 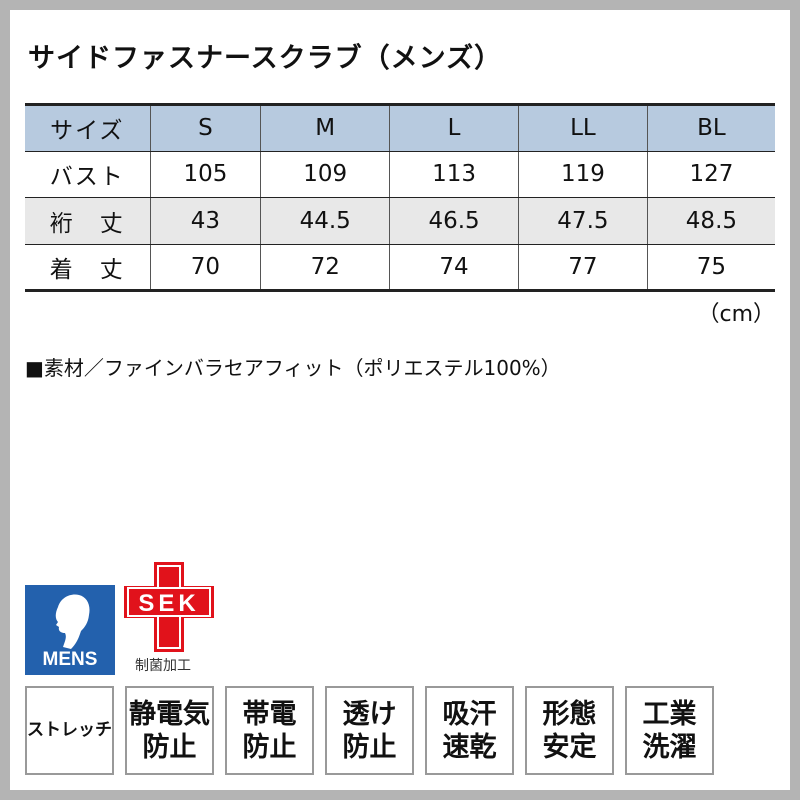 What do you see at coordinates (205, 221) in the screenshot?
I see `table-cell: 43` at bounding box center [205, 221].